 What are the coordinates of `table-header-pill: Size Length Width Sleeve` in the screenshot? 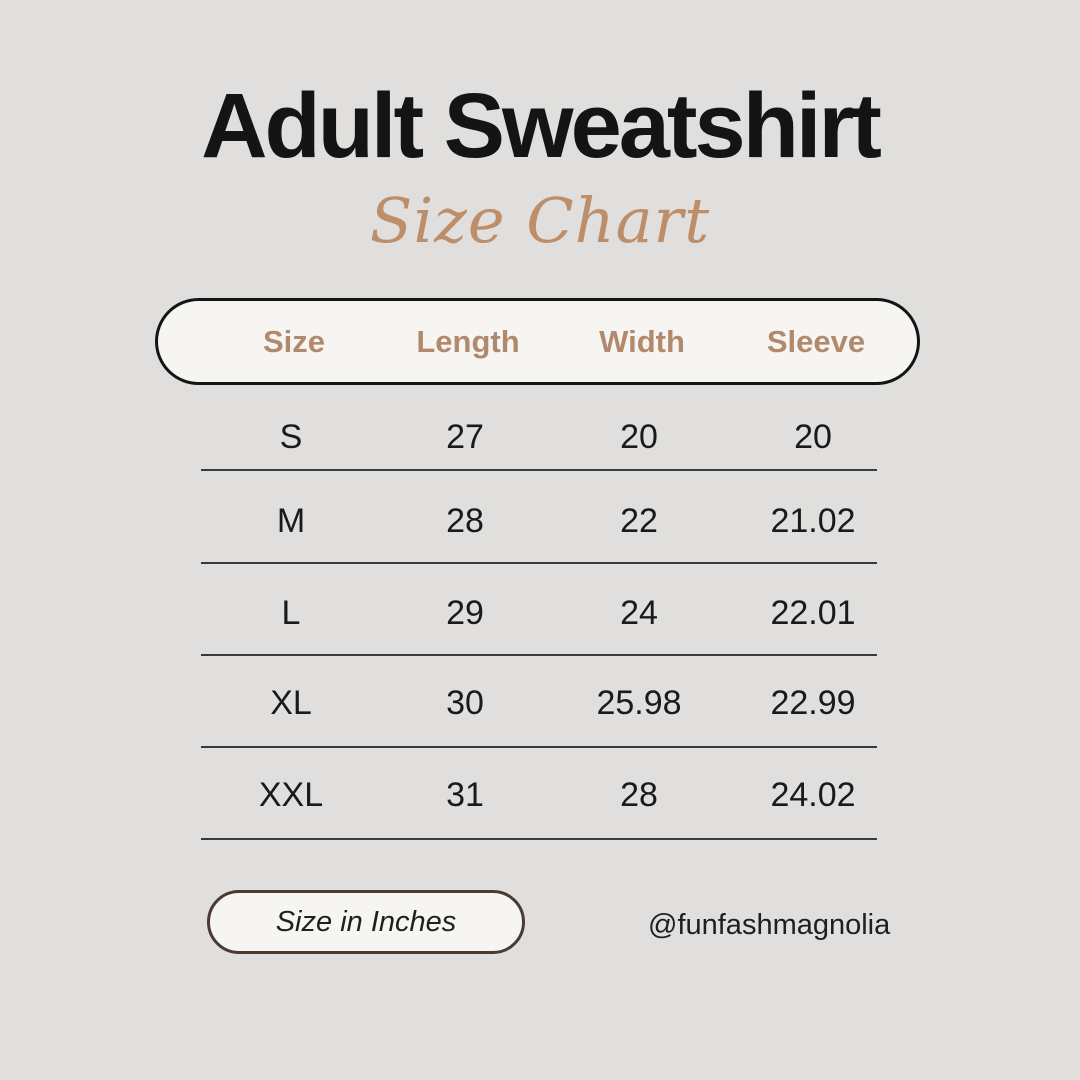 It's located at (537, 341).